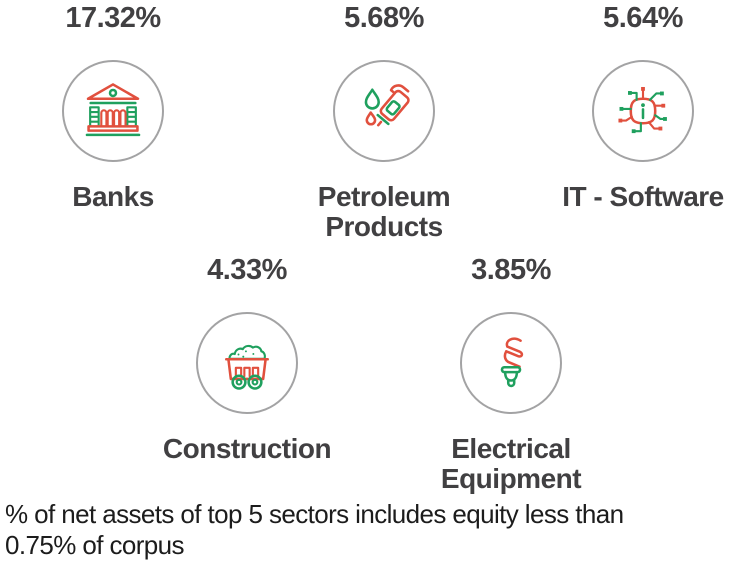  I want to click on sector-item-petroleum: 5.68% Petroleum Products, so click(384, 121).